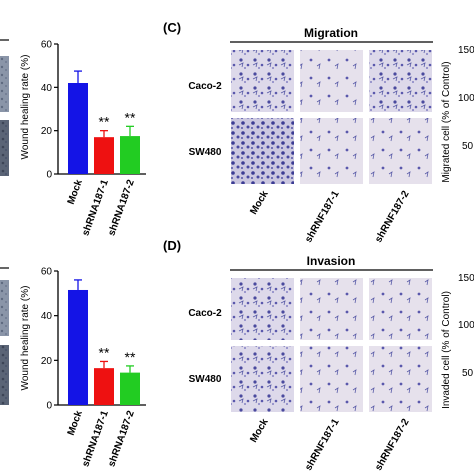  Describe the element at coordinates (446, 350) in the screenshot. I see `right-axis-label-invaded: Invaded cell (% of Control)` at that location.